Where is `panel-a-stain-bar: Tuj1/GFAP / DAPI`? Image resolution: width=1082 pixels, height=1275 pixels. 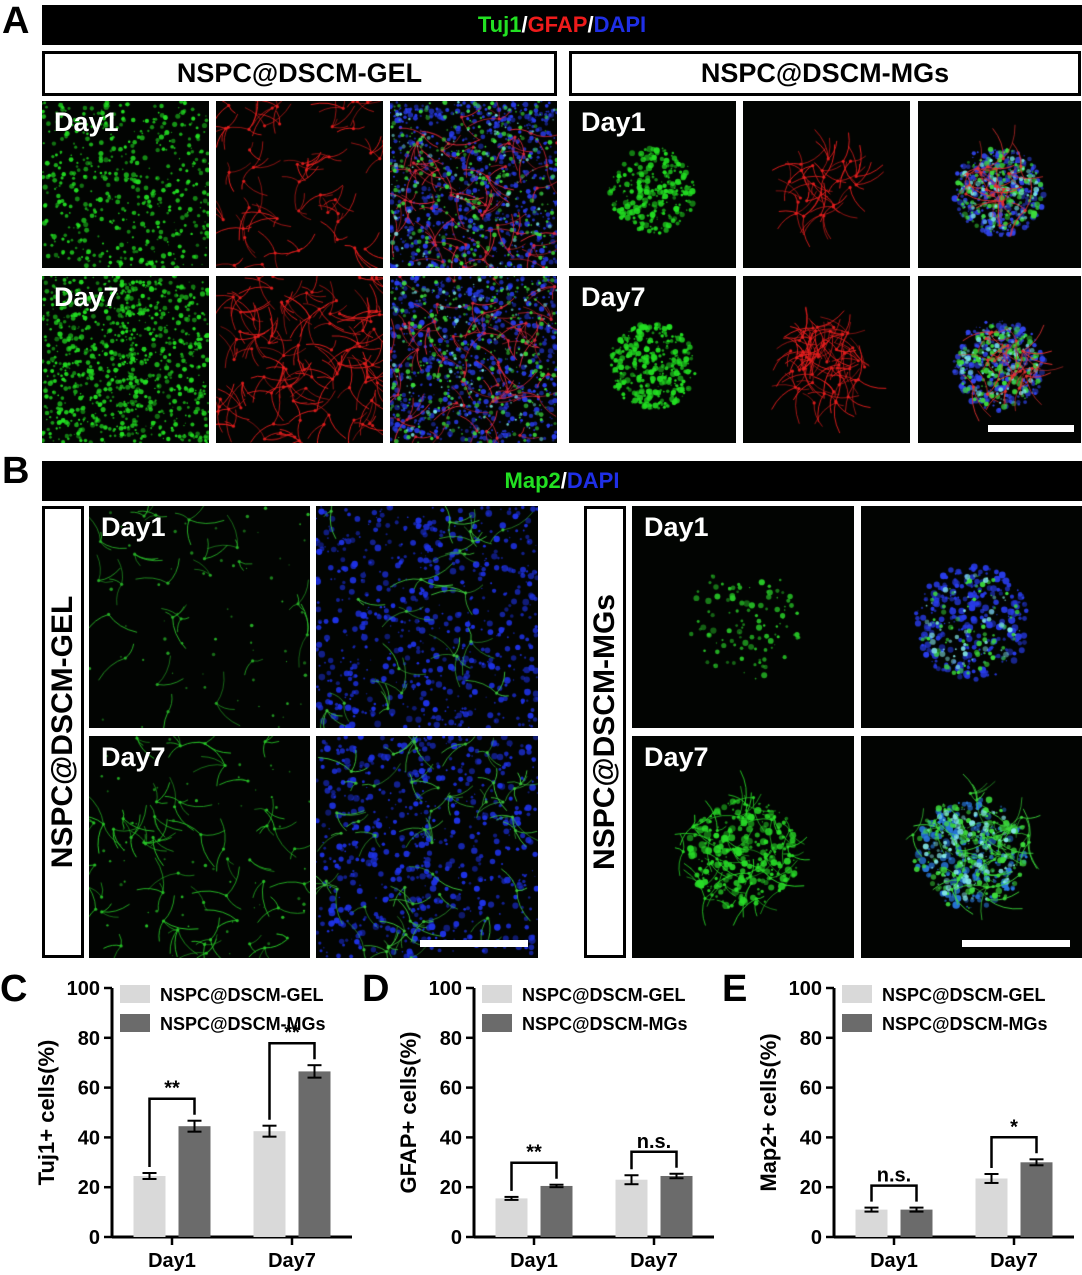 panel-a-stain-bar: Tuj1/GFAP / DAPI is located at coordinates (562, 25).